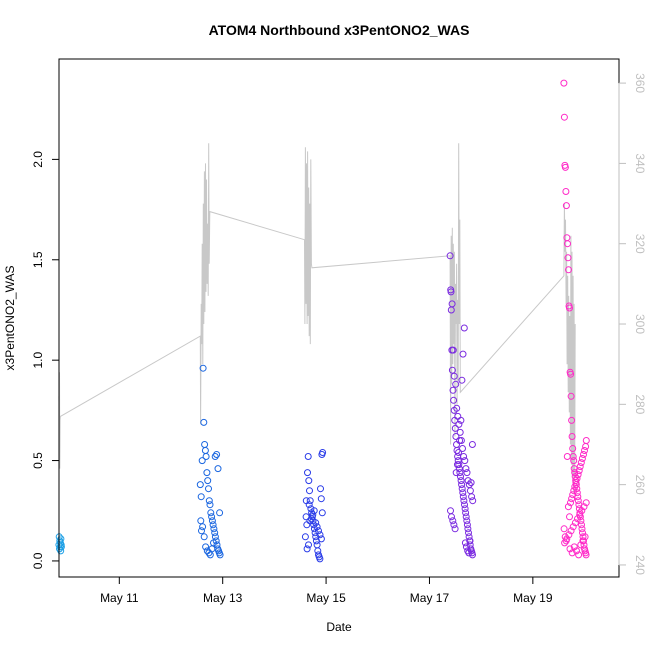 The height and width of the screenshot is (650, 650). Describe the element at coordinates (640, 163) in the screenshot. I see `y2-tick-label: 340` at that location.